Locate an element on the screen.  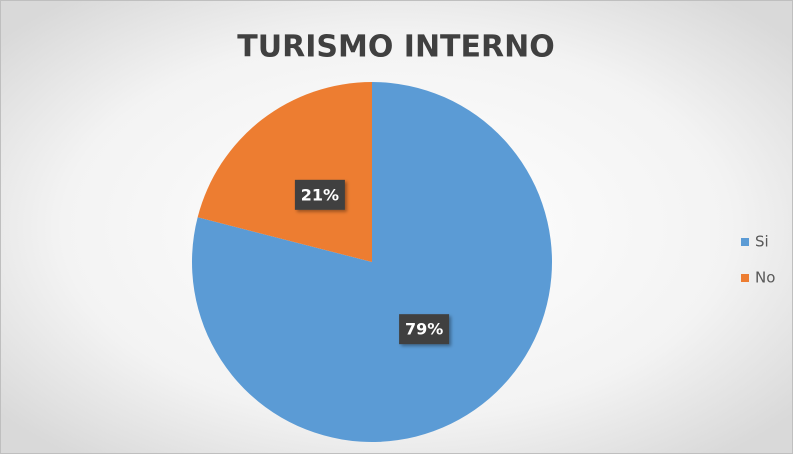
chart-title: TURISMO INTERNO is located at coordinates (395, 47).